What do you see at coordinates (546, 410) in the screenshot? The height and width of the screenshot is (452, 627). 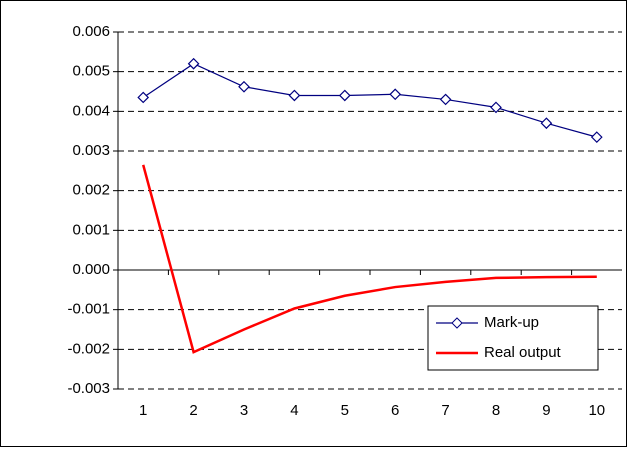 I see `x-tick-label: 9` at bounding box center [546, 410].